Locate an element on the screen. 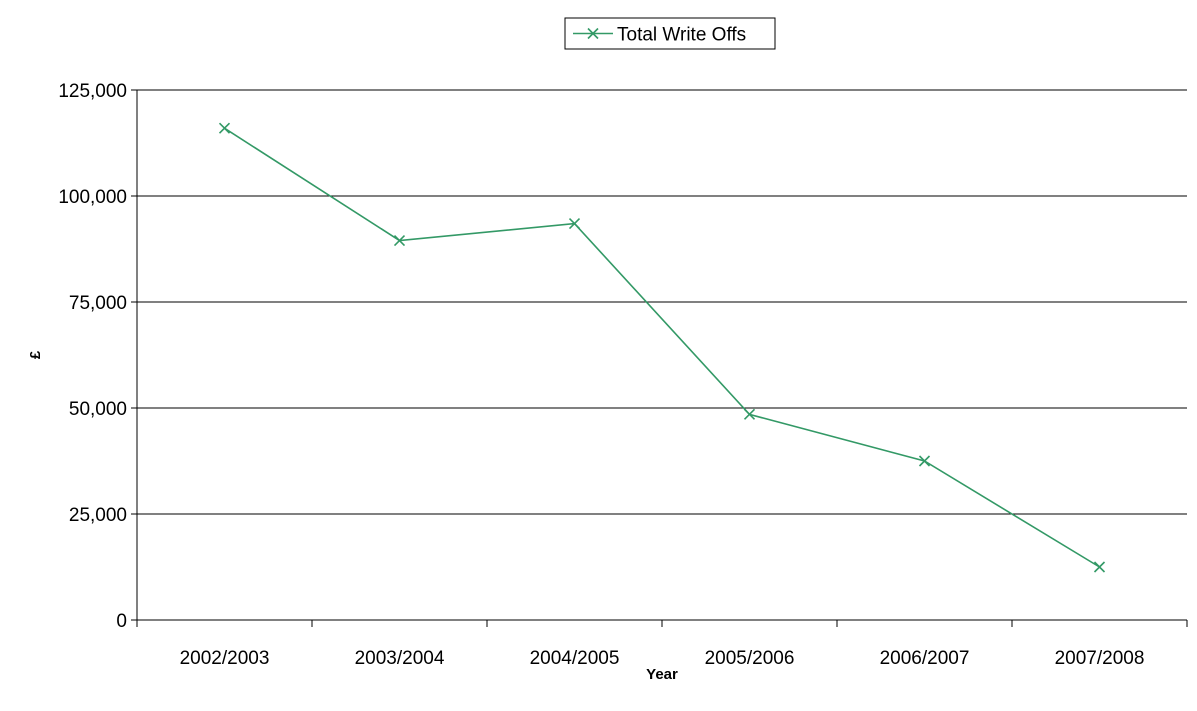 The image size is (1197, 711). legend-series-marker is located at coordinates (593, 33).